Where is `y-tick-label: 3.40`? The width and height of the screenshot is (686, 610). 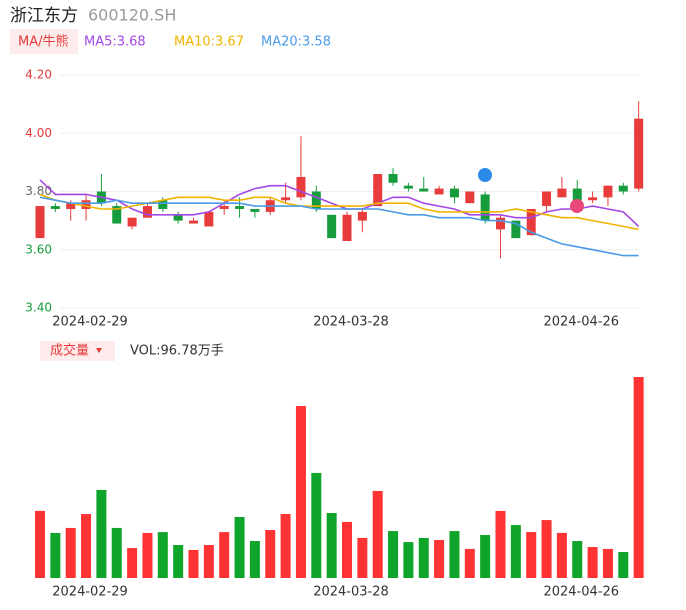 y-tick-label: 3.40 is located at coordinates (38, 308).